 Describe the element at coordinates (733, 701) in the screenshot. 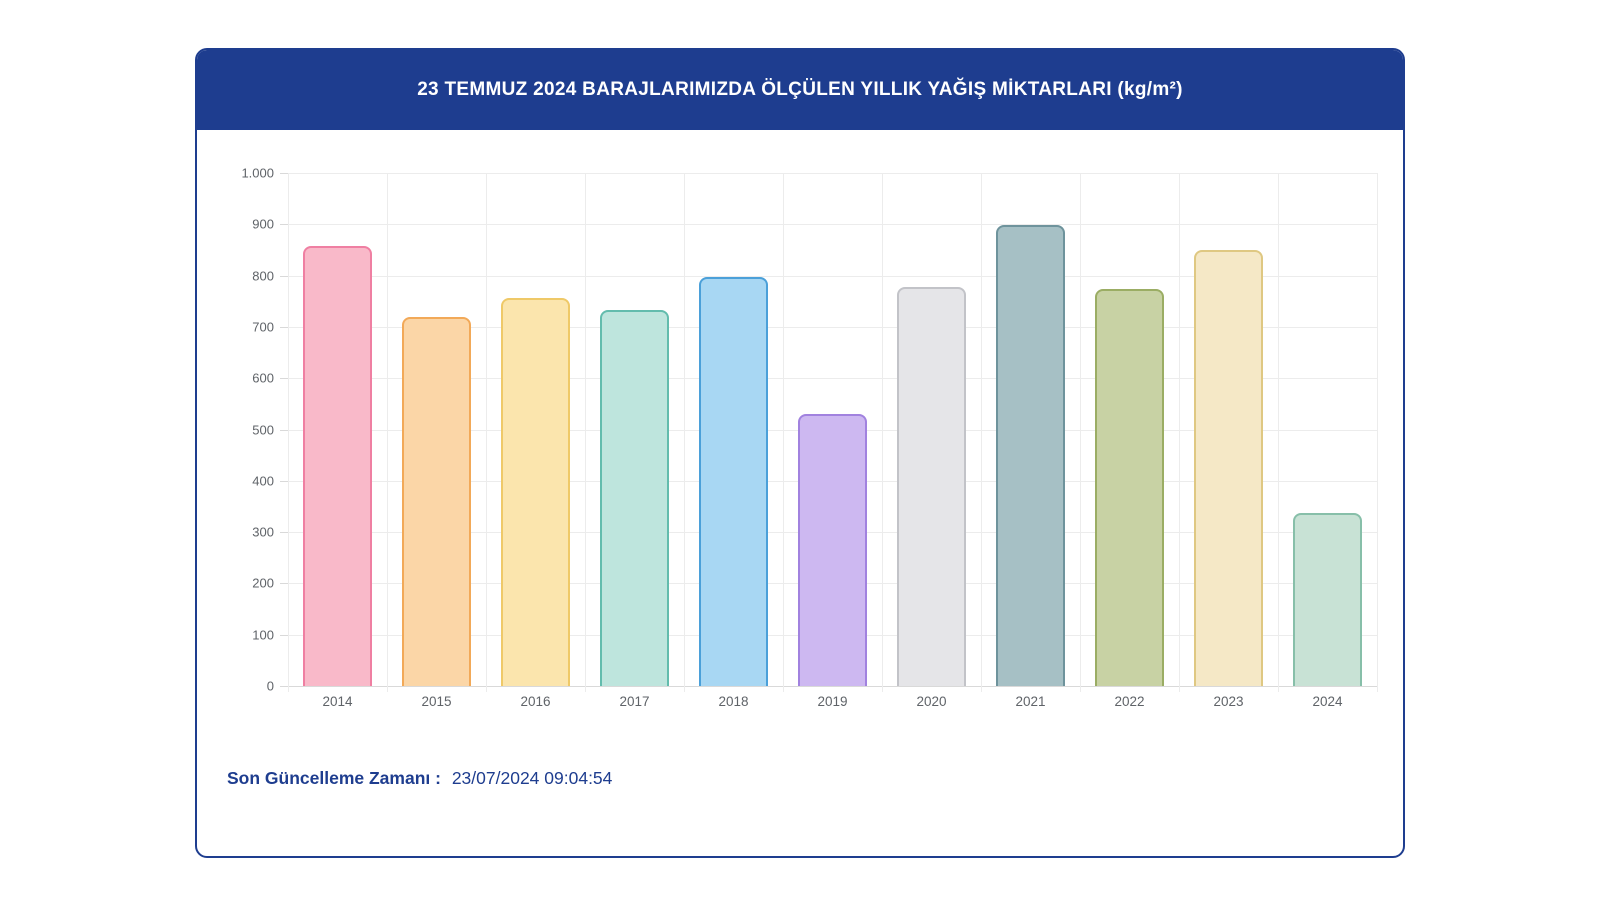

I see `x-axis-label-2018: 2018` at that location.